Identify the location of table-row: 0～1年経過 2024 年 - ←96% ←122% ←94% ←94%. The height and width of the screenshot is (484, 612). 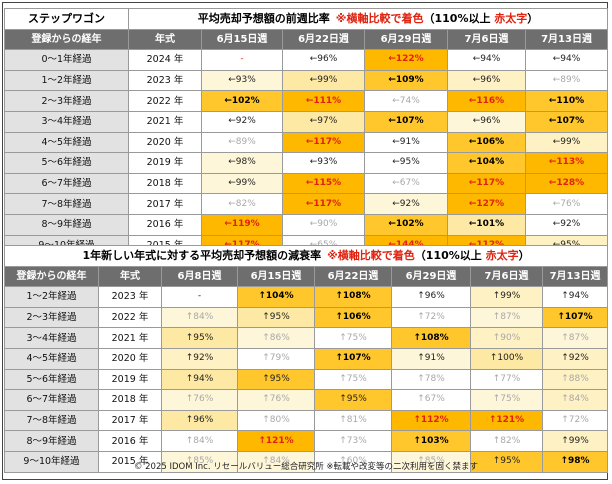
(306, 60).